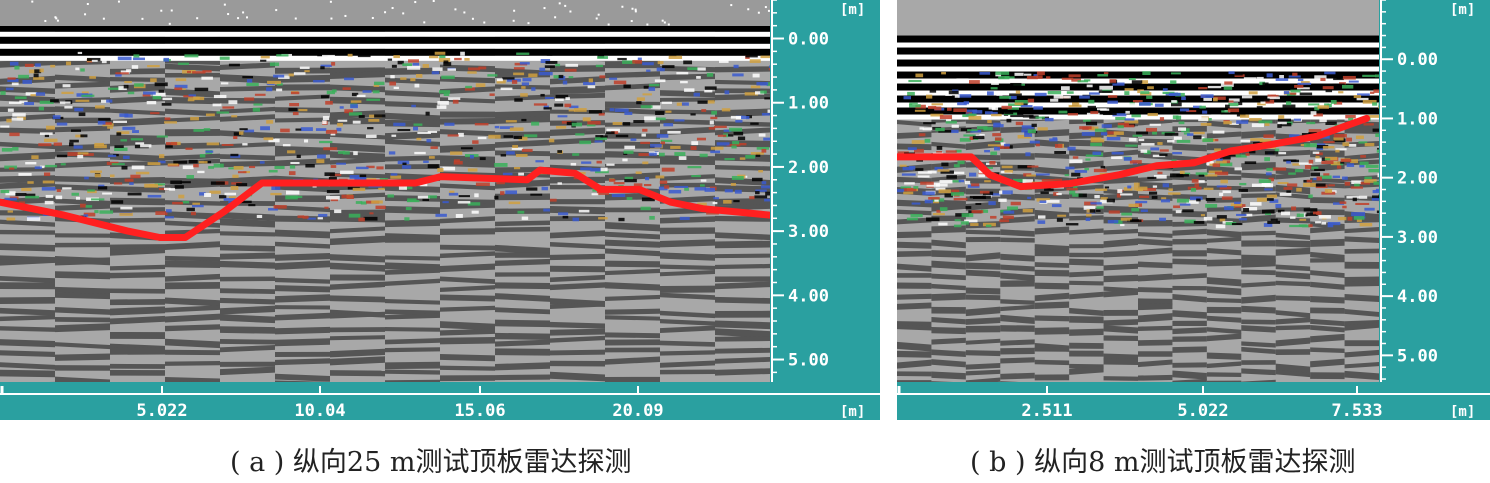 Image resolution: width=1490 pixels, height=483 pixels. What do you see at coordinates (808, 40) in the screenshot?
I see `depth-tick-label: 0.00` at bounding box center [808, 40].